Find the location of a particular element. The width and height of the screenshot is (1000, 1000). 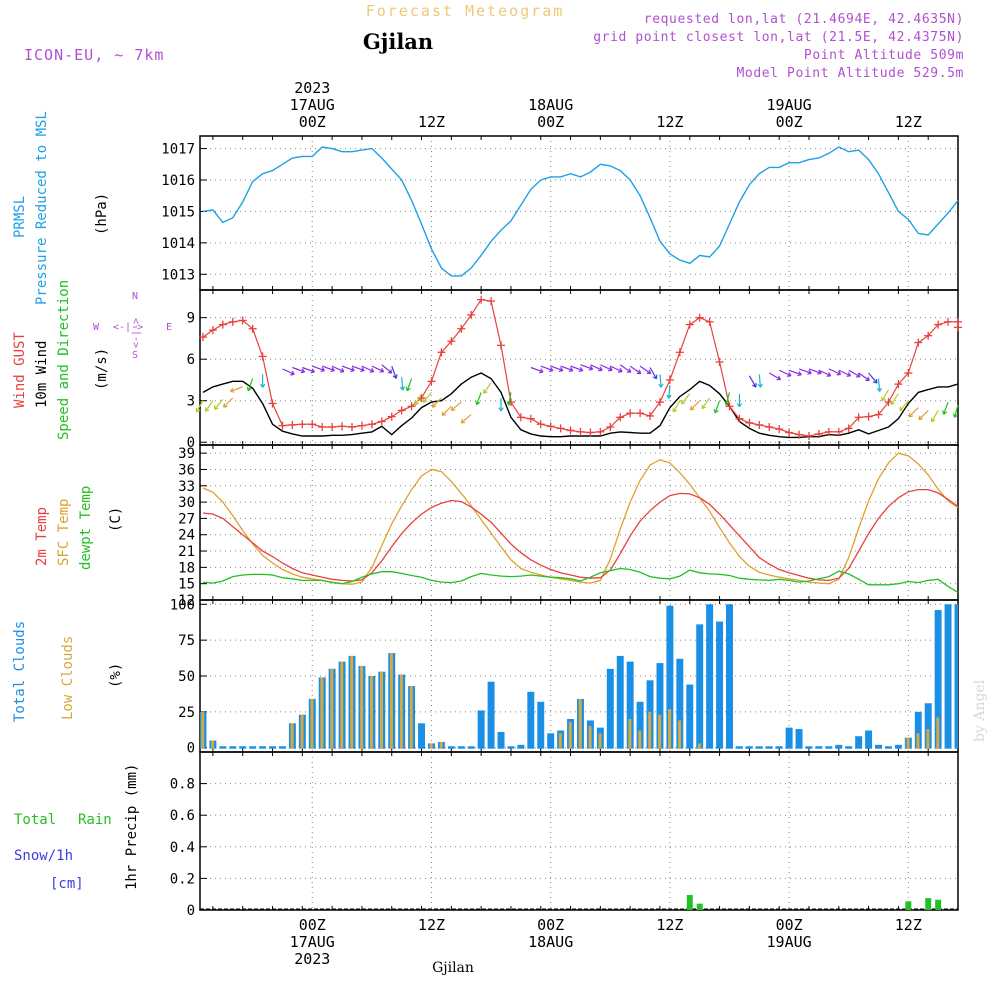

ytick-label: 12 is located at coordinates (186, 601).